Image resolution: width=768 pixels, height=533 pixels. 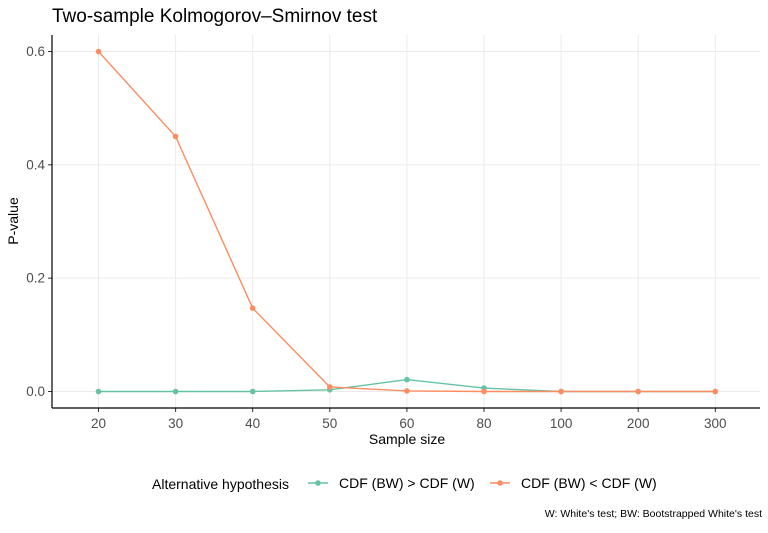 I want to click on x-tick-label: 80, so click(x=483, y=423).